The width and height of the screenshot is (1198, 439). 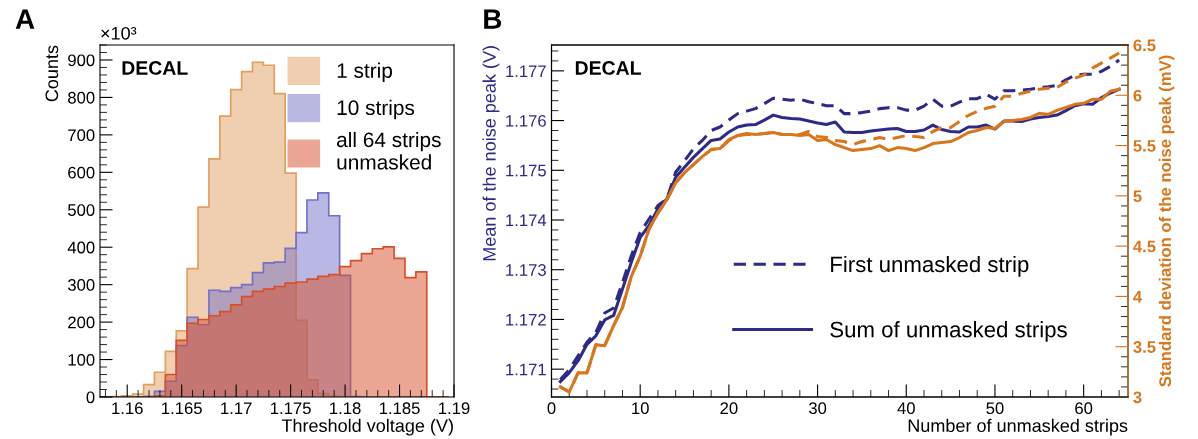 What do you see at coordinates (364, 72) in the screenshot?
I see `legend-label: 1 strip` at bounding box center [364, 72].